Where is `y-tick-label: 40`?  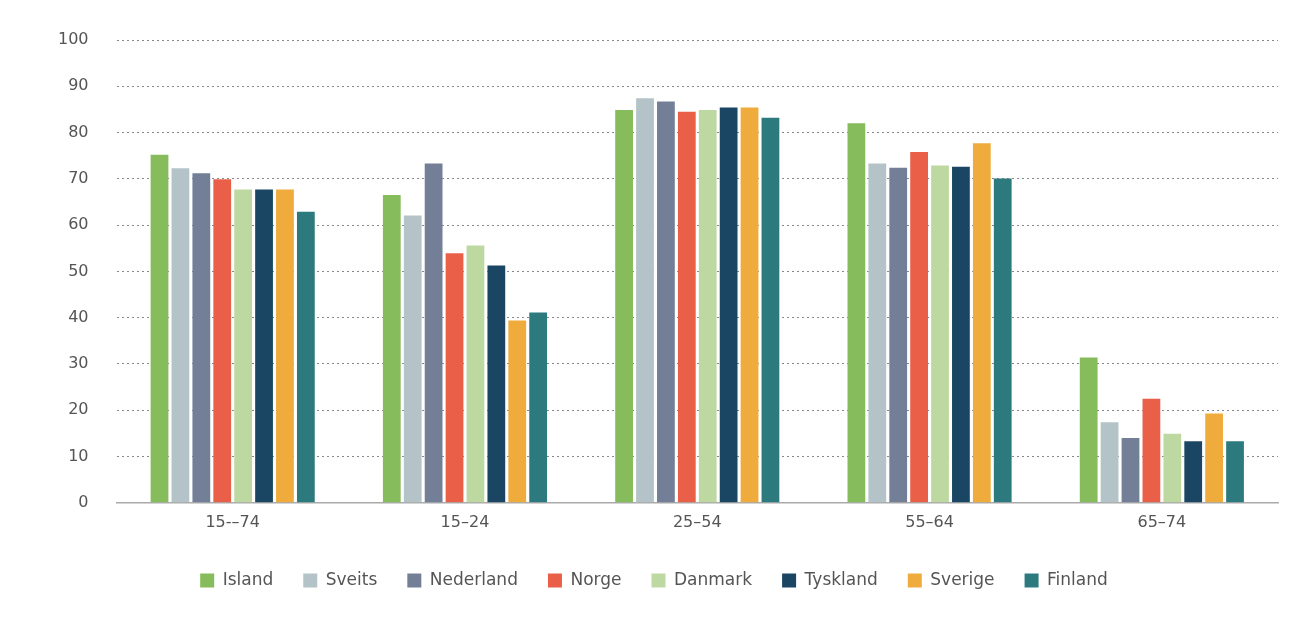
y-tick-label: 40 is located at coordinates (78, 316).